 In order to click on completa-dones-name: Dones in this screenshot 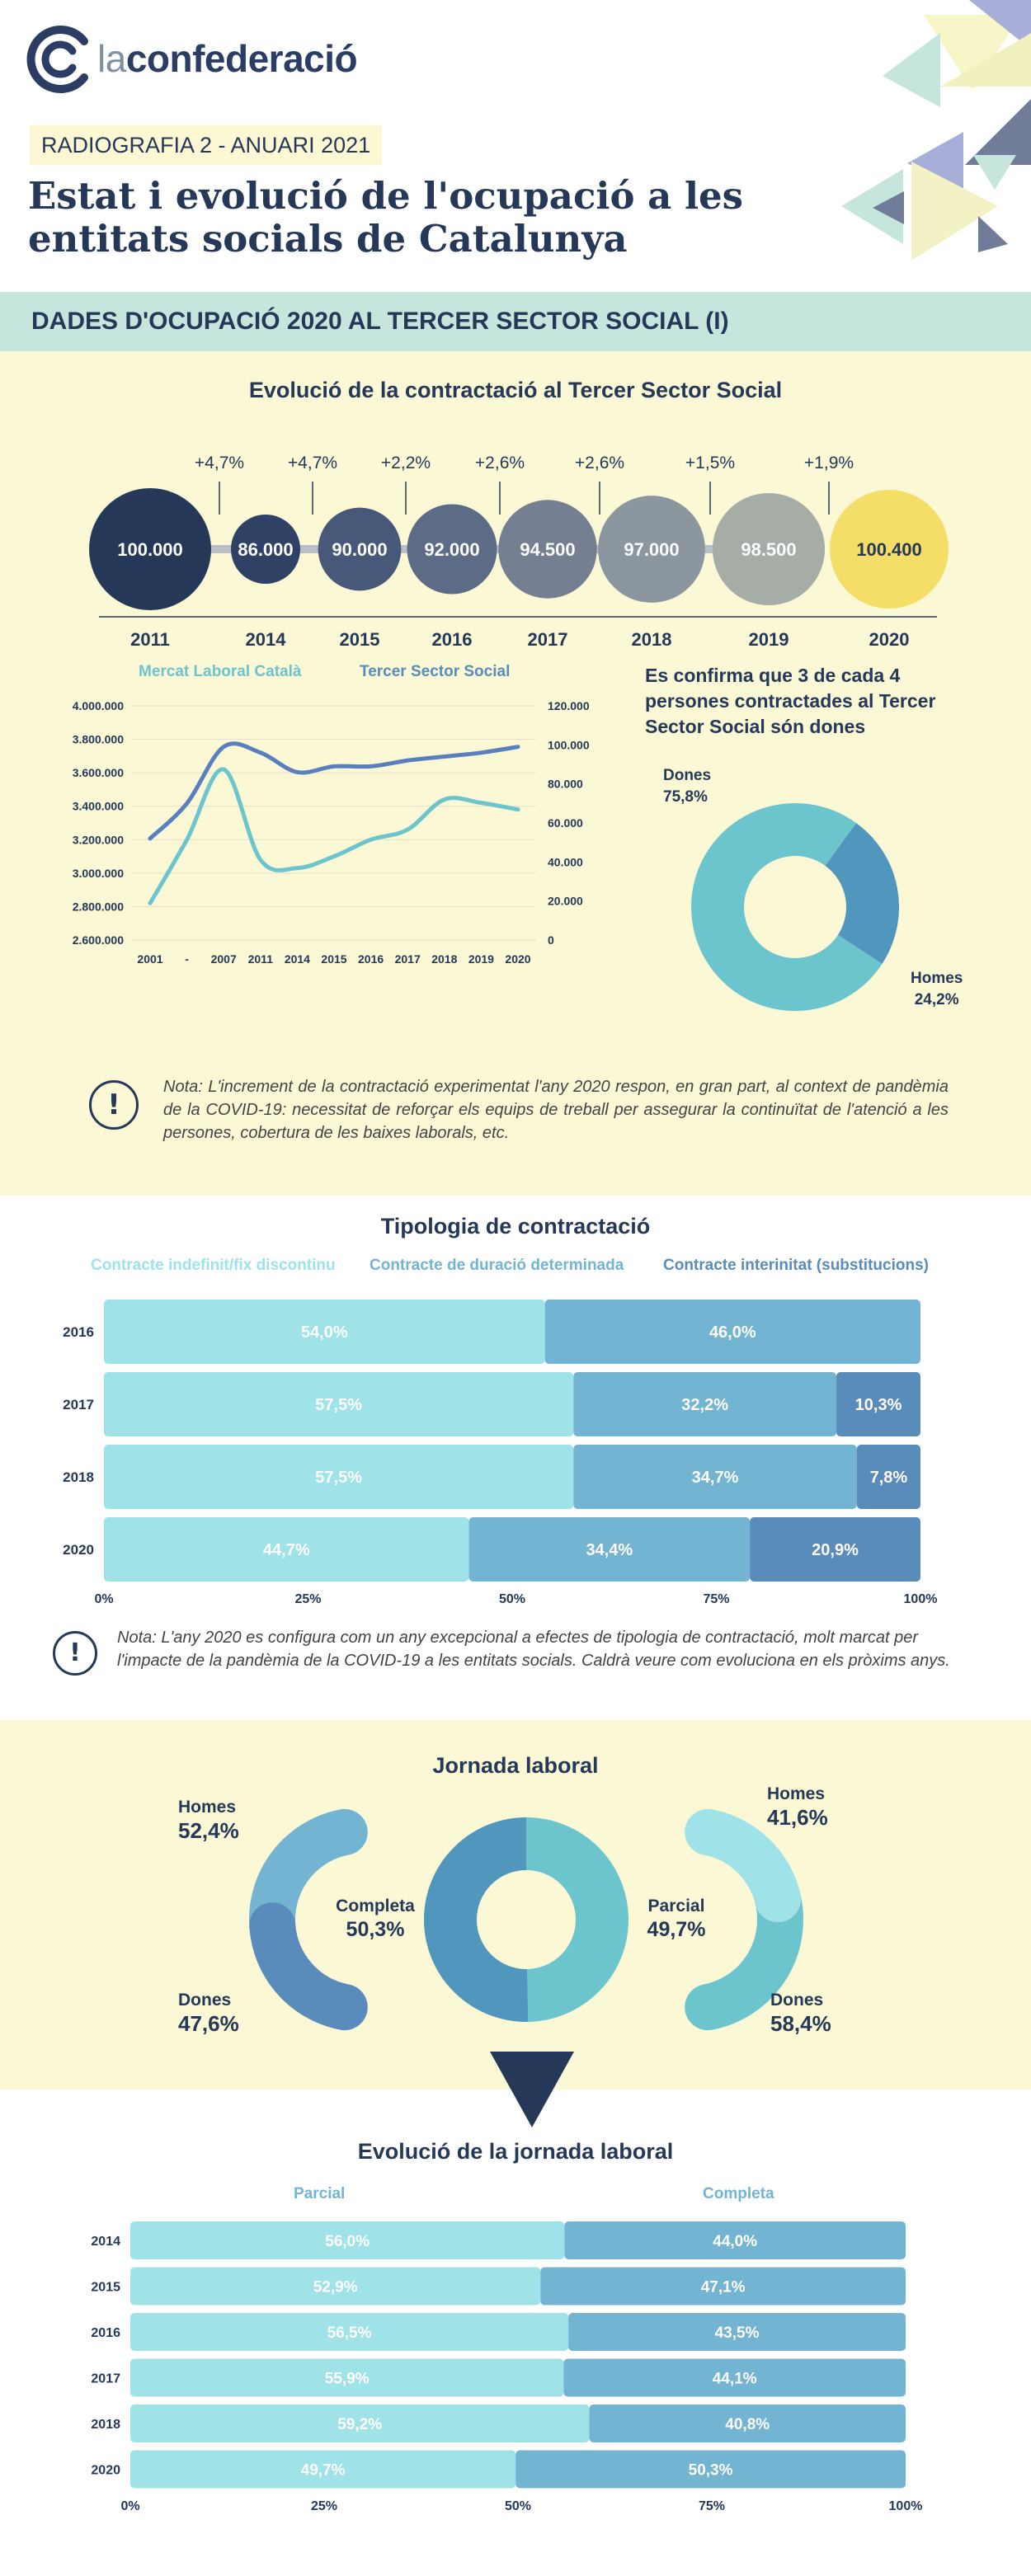, I will do `click(205, 2000)`.